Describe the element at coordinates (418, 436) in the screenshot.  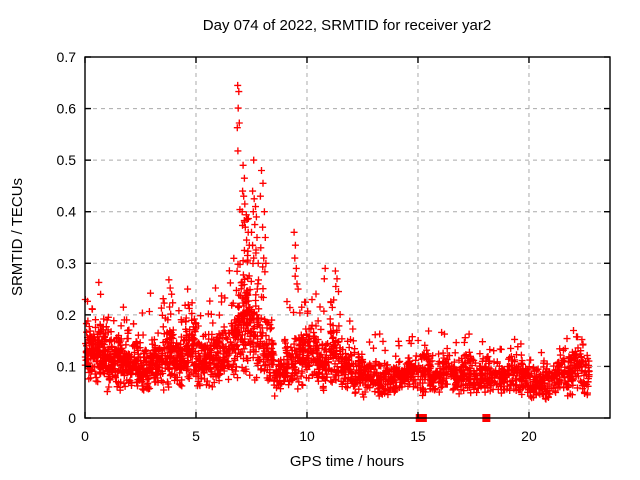
I see `x-tick-label: 15` at that location.